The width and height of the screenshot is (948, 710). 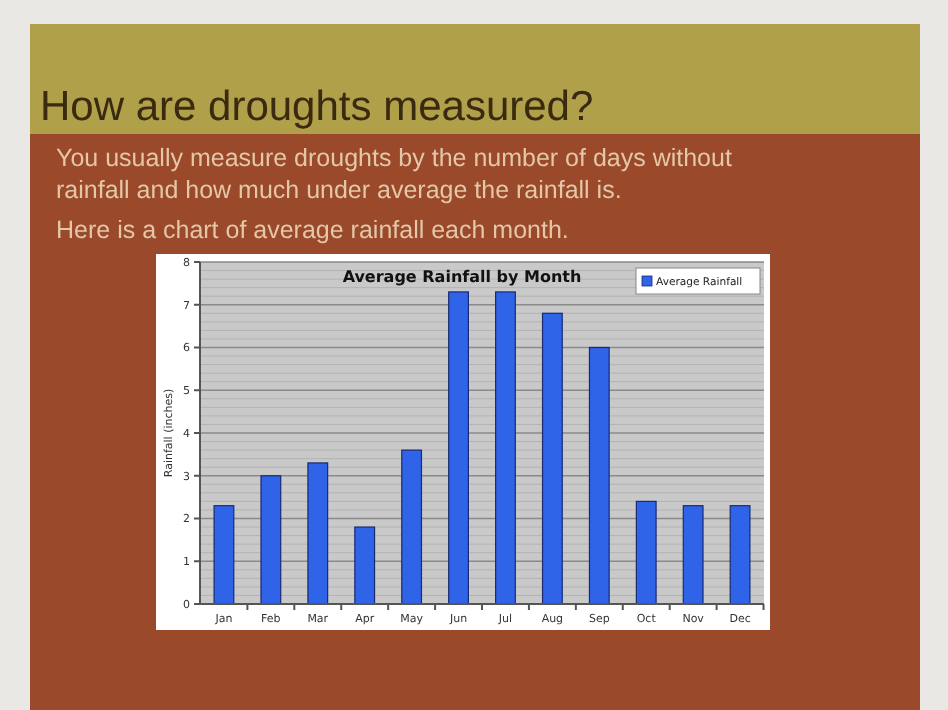 What do you see at coordinates (312, 230) in the screenshot?
I see `text: Here is a chart of average rainfall each month.` at bounding box center [312, 230].